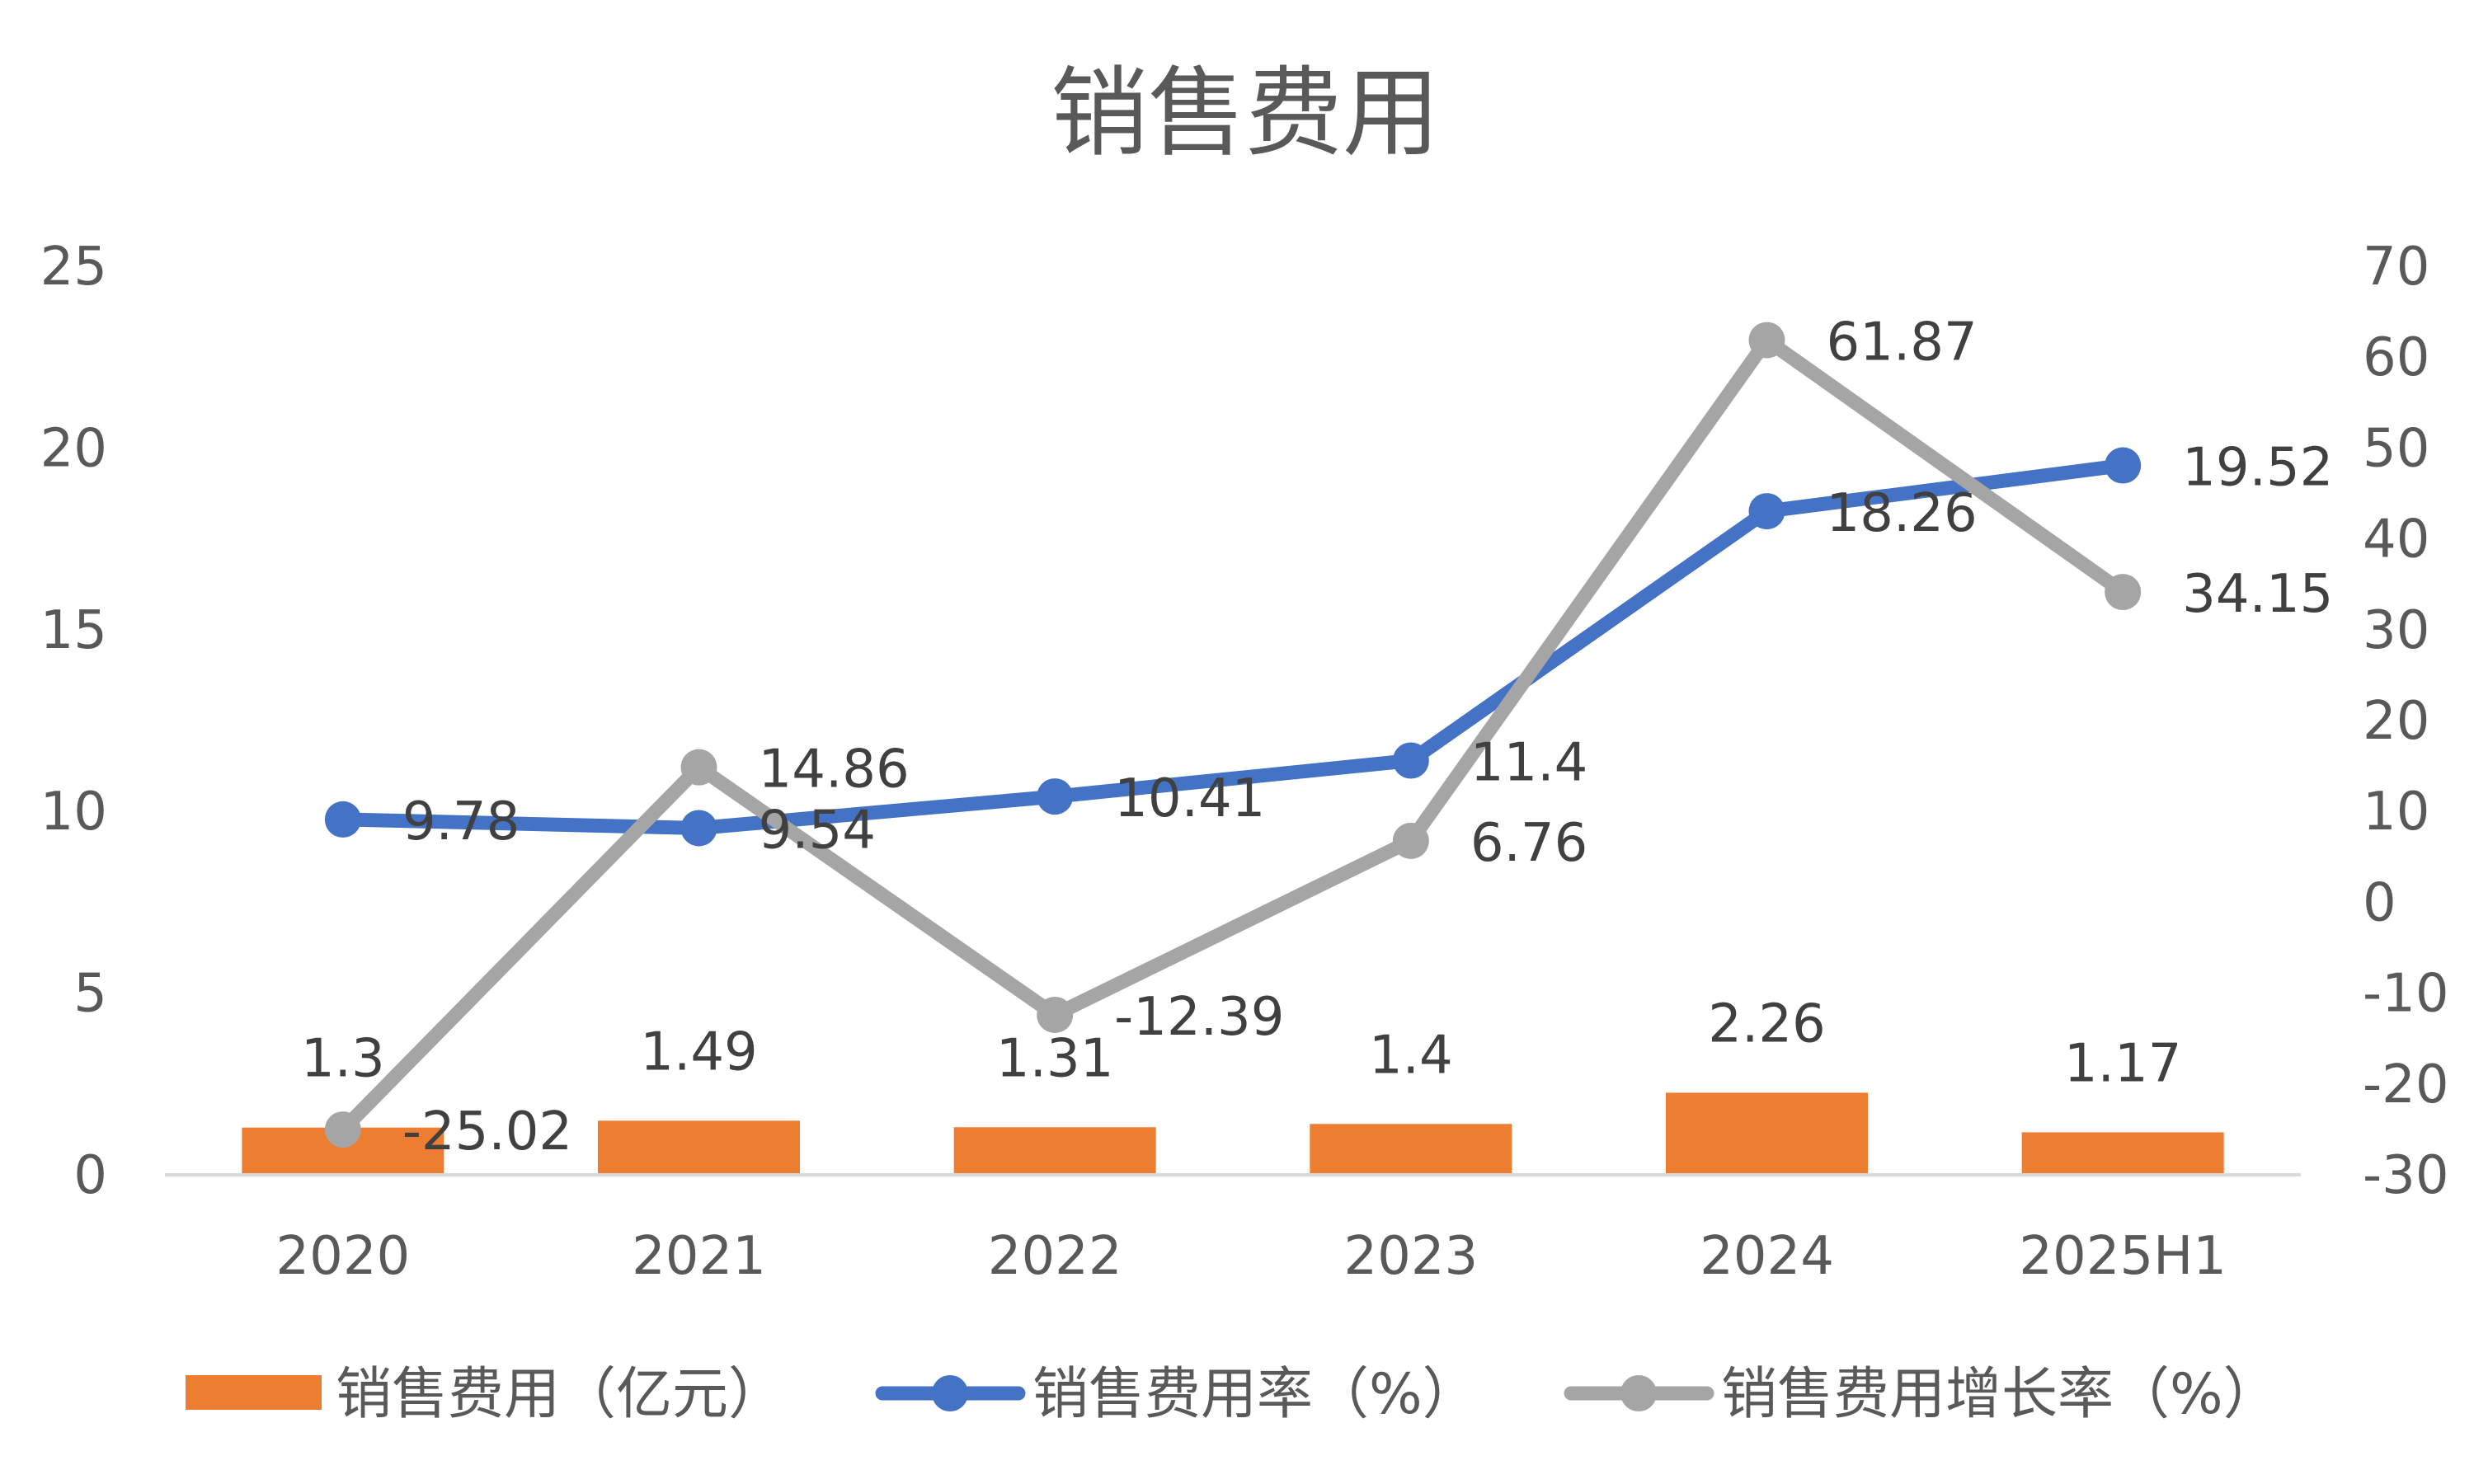 The height and width of the screenshot is (1484, 2474). I want to click on x-tick-label: 2020, so click(342, 1256).